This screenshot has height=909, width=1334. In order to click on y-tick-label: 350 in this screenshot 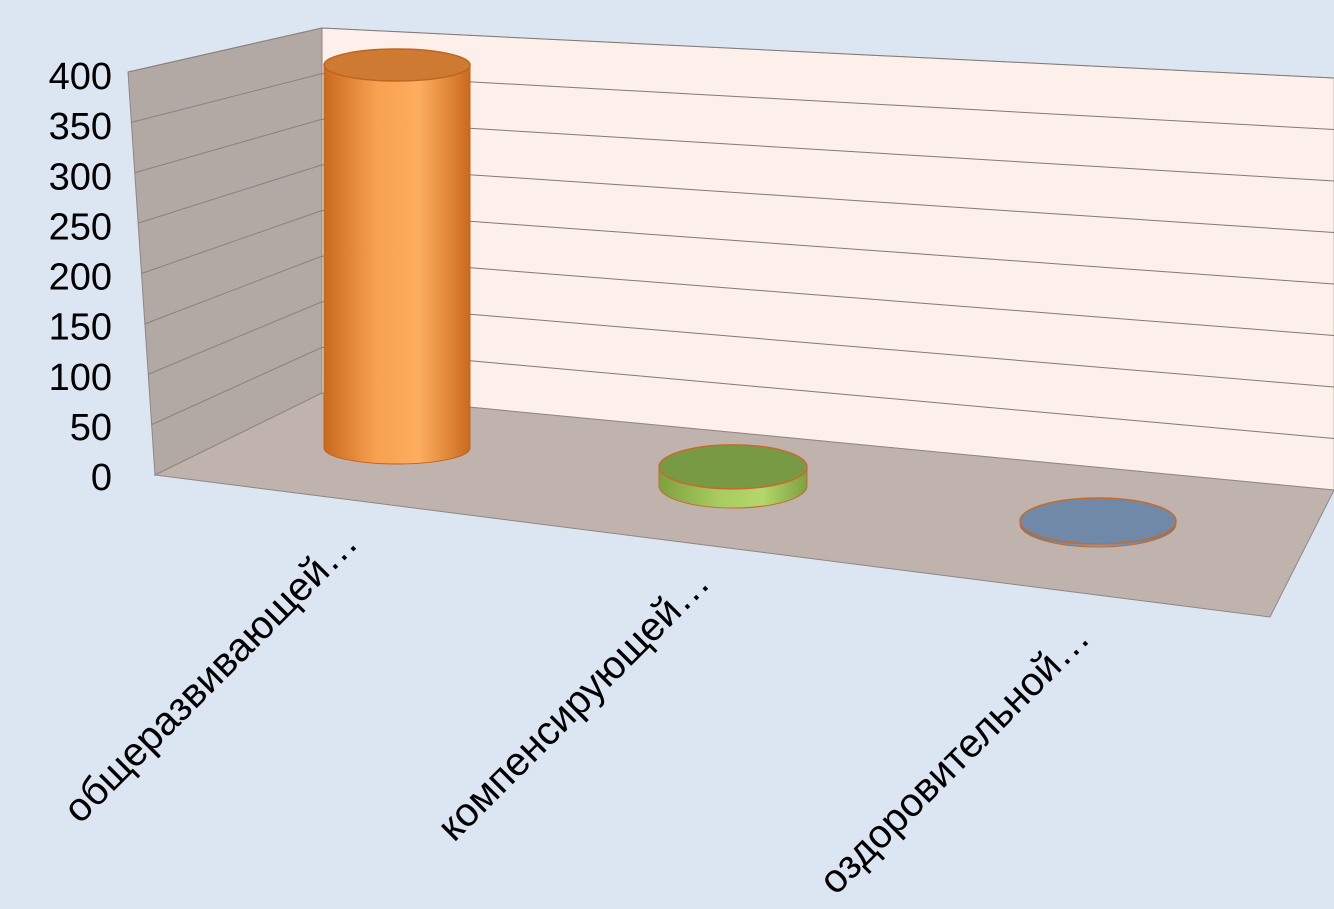, I will do `click(80, 127)`.